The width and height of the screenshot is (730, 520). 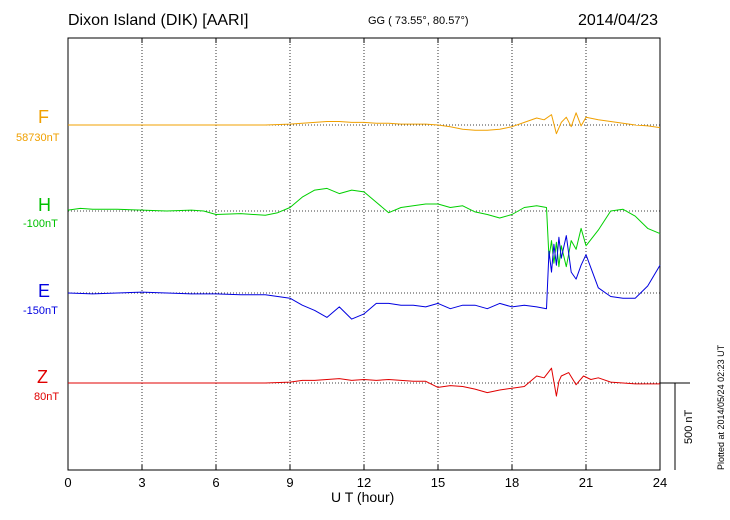 What do you see at coordinates (40, 224) in the screenshot?
I see `series-baseline-h: -100nT` at bounding box center [40, 224].